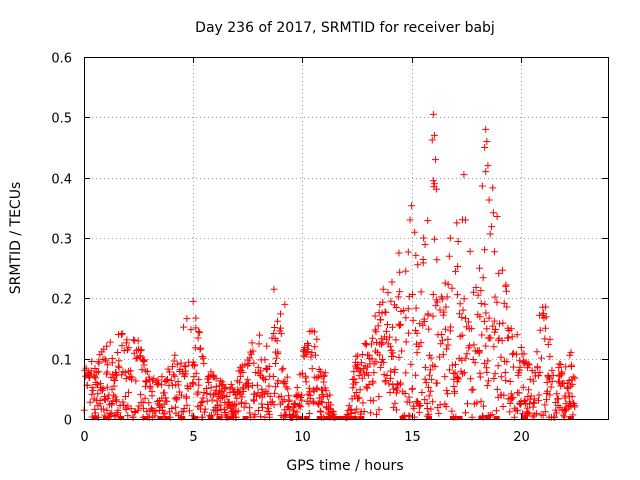 This screenshot has height=480, width=640. I want to click on y-tick-label: 0.1, so click(61, 361).